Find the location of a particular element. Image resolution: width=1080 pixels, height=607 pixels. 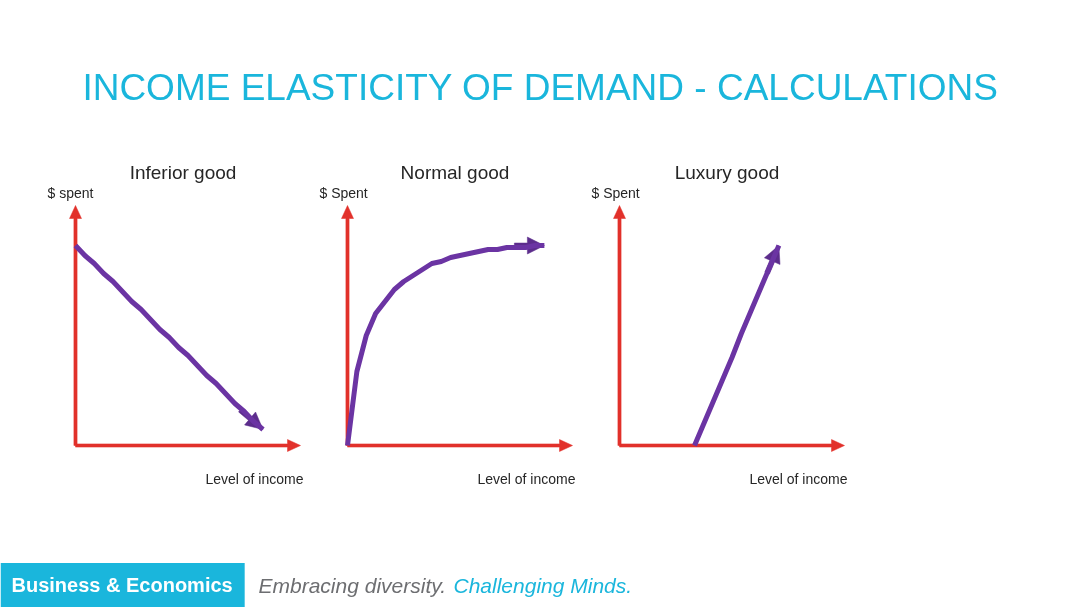

chart-title: Luxury good is located at coordinates (727, 172).